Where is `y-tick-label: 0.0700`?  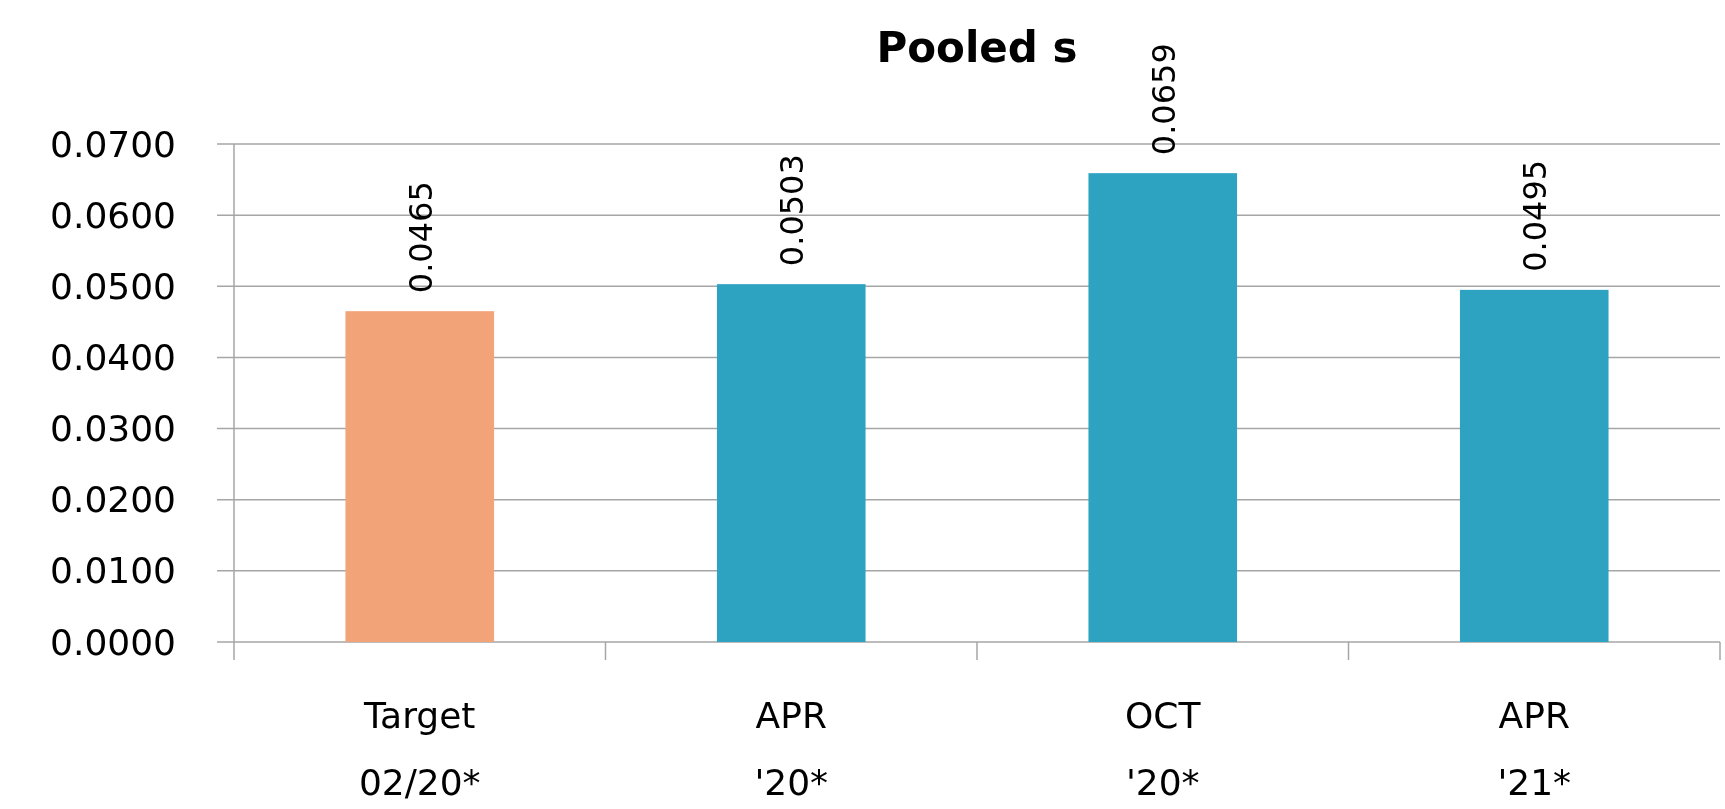
y-tick-label: 0.0700 is located at coordinates (113, 144).